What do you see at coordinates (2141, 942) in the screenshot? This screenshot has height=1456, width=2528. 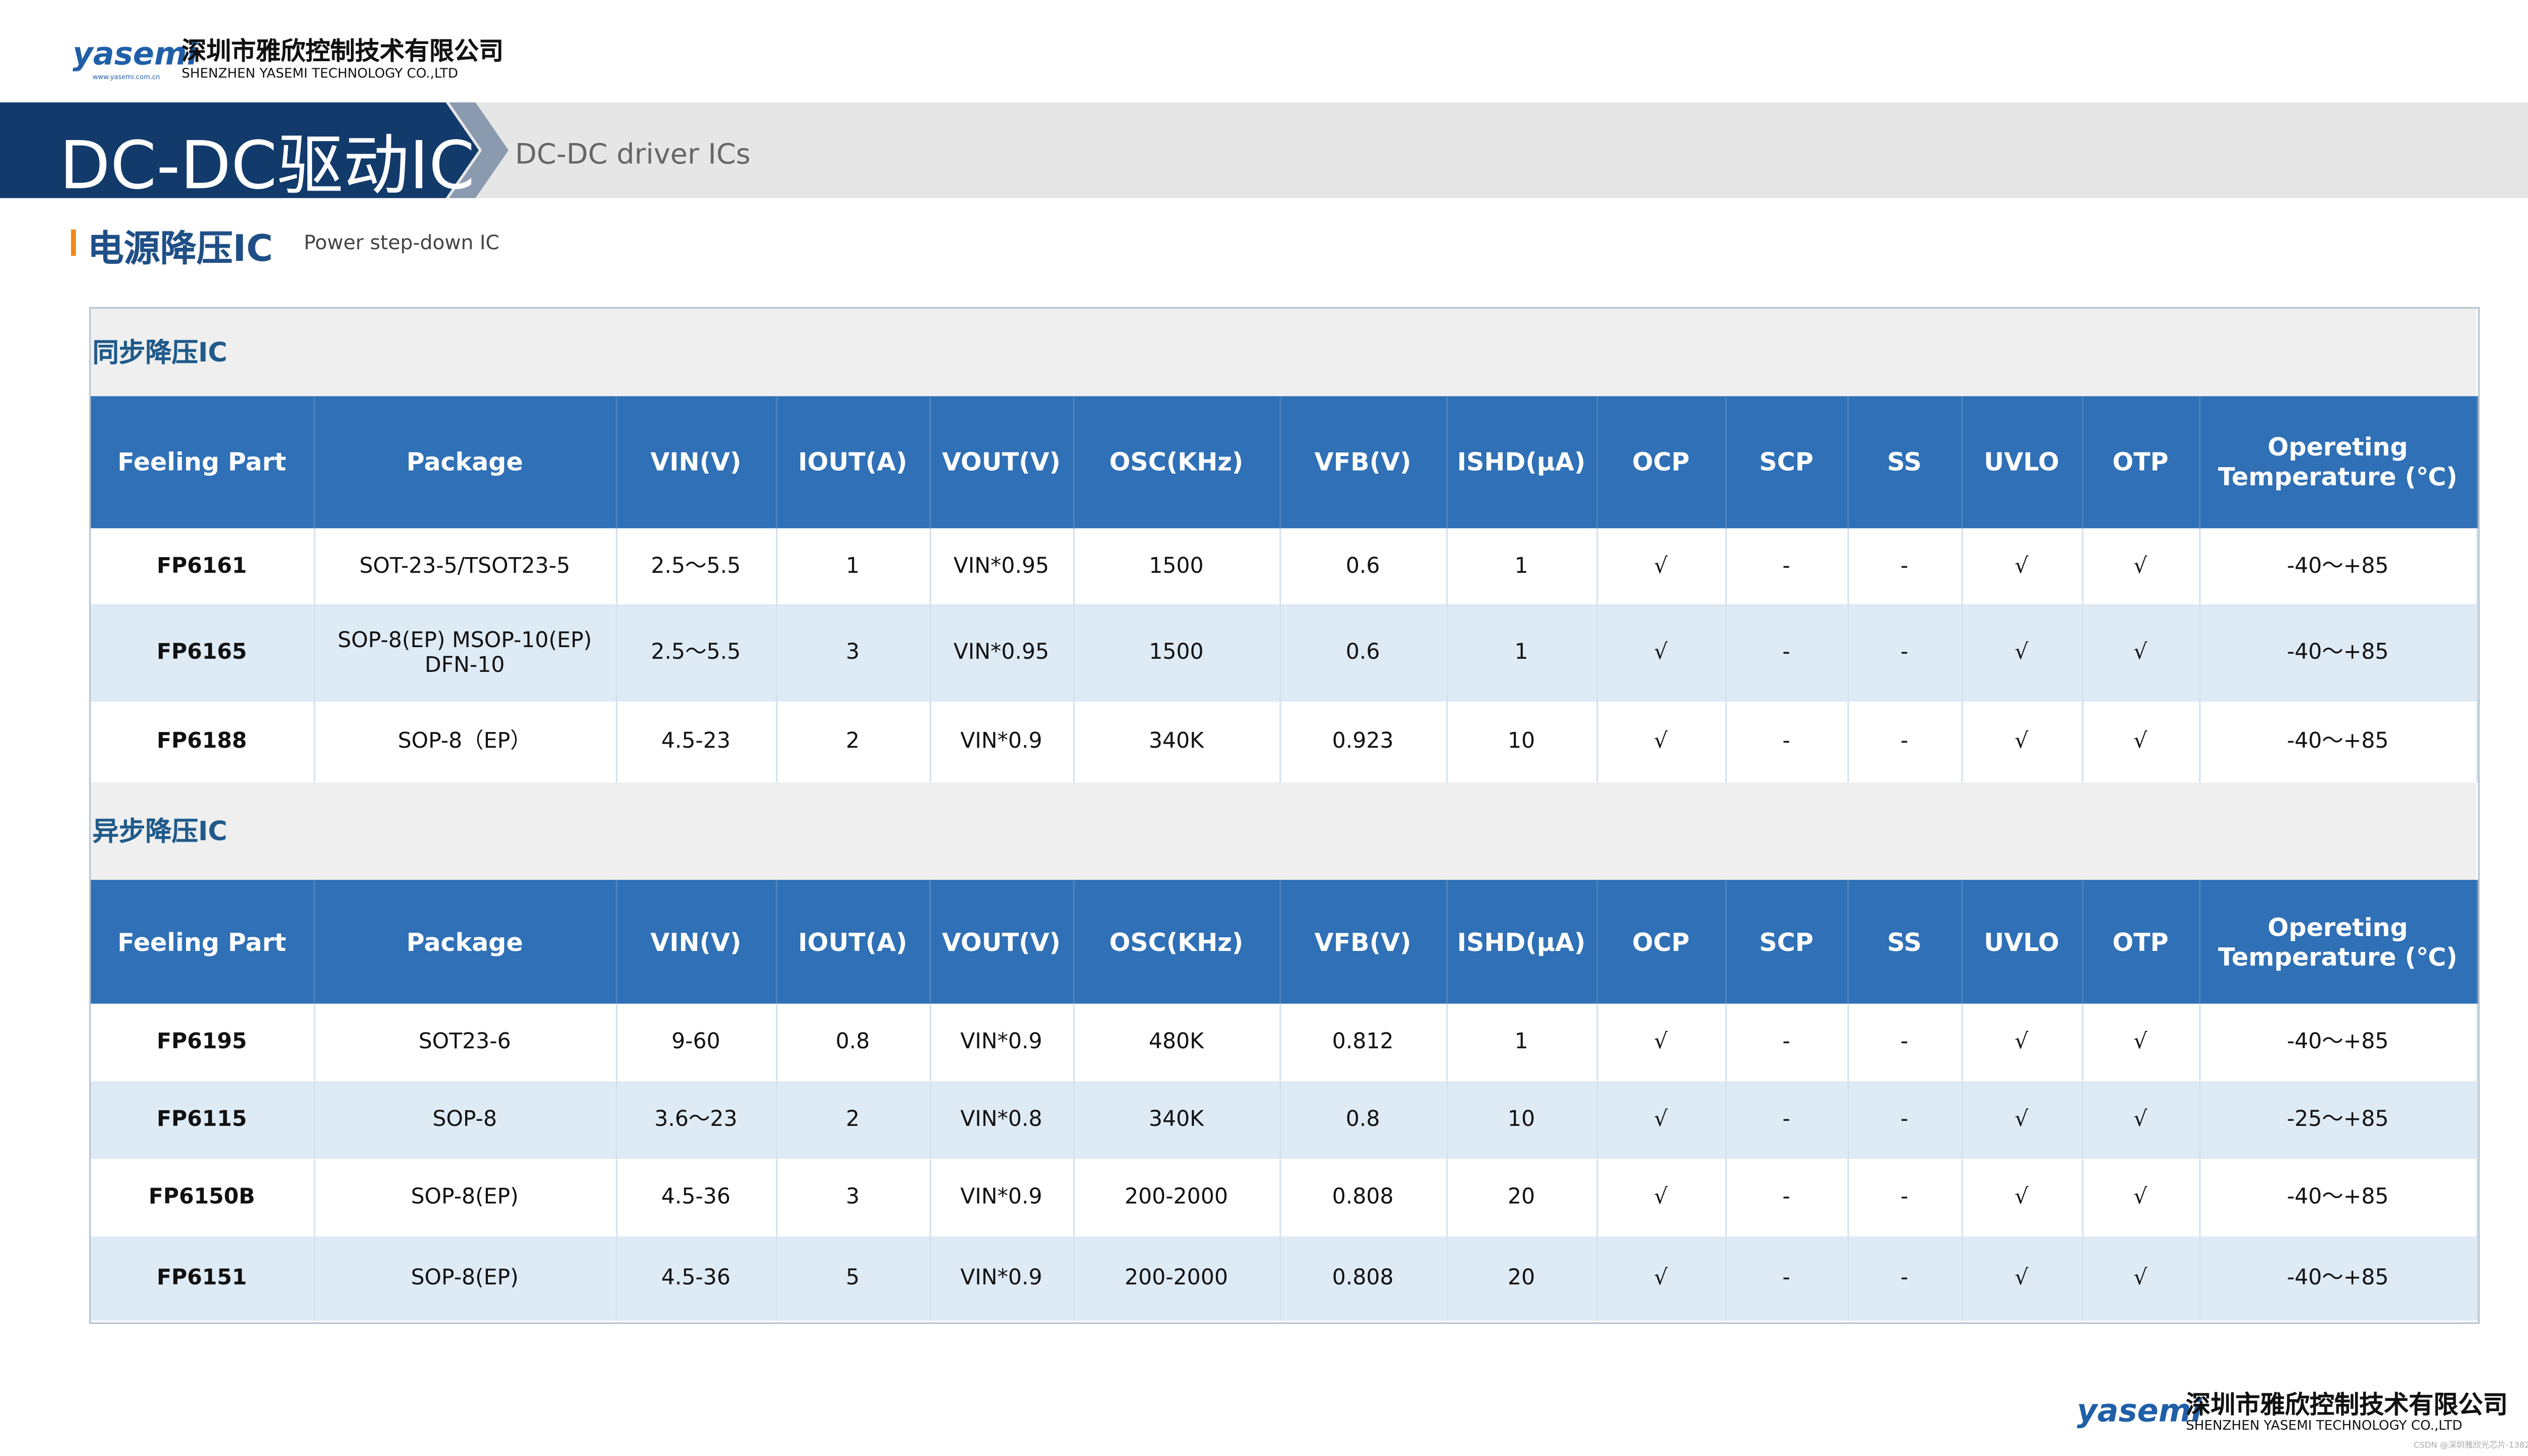 I see `column-header: OTP` at bounding box center [2141, 942].